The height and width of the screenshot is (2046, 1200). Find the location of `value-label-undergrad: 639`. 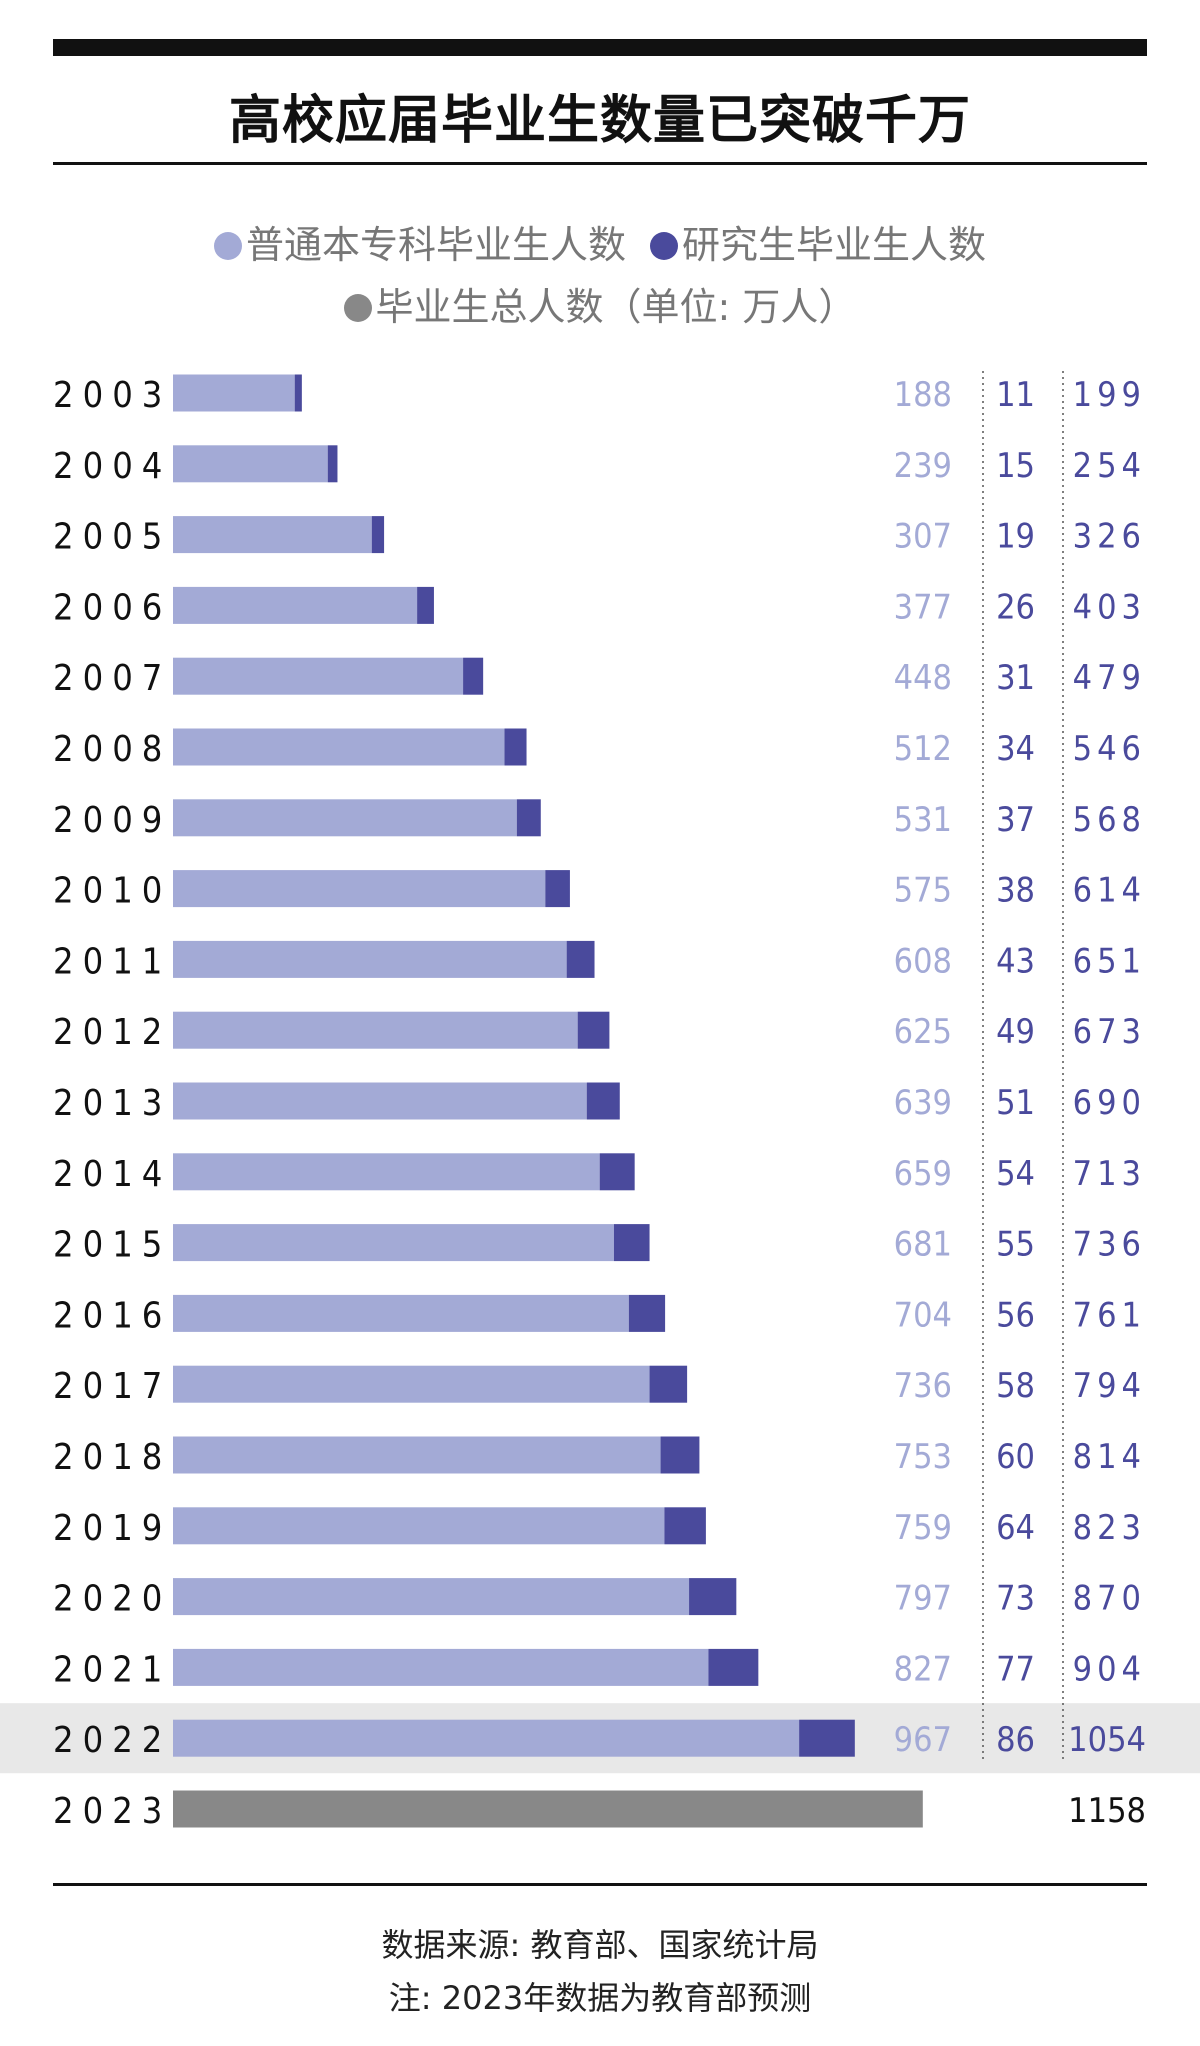

value-label-undergrad: 639 is located at coordinates (923, 1103).